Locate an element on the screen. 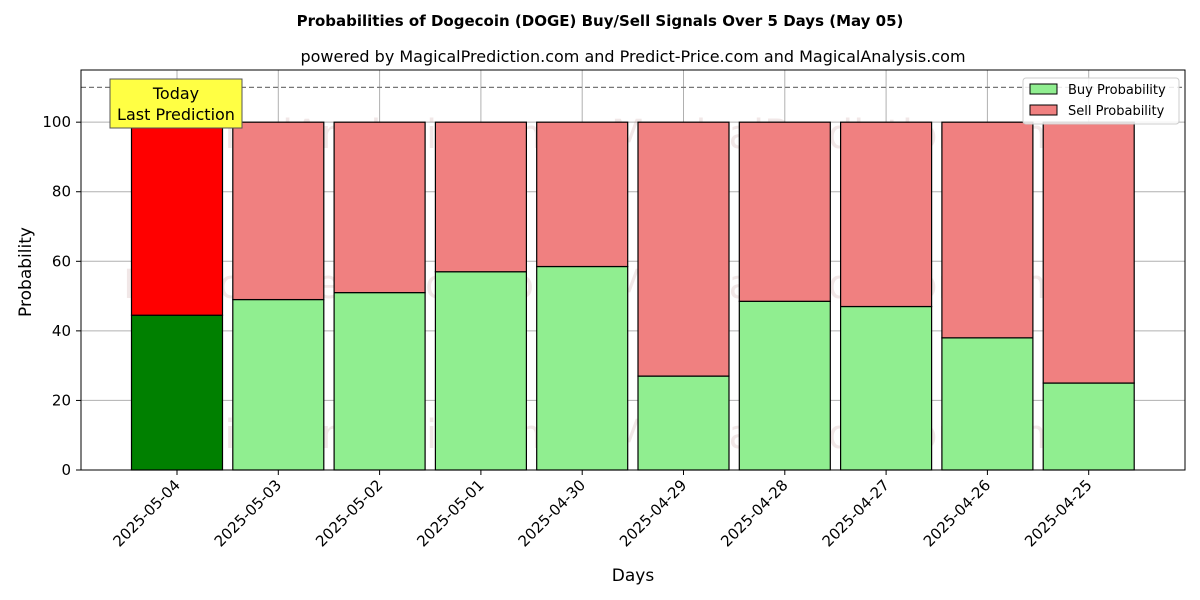 This screenshot has width=1200, height=600. annotation-box is located at coordinates (176, 103).